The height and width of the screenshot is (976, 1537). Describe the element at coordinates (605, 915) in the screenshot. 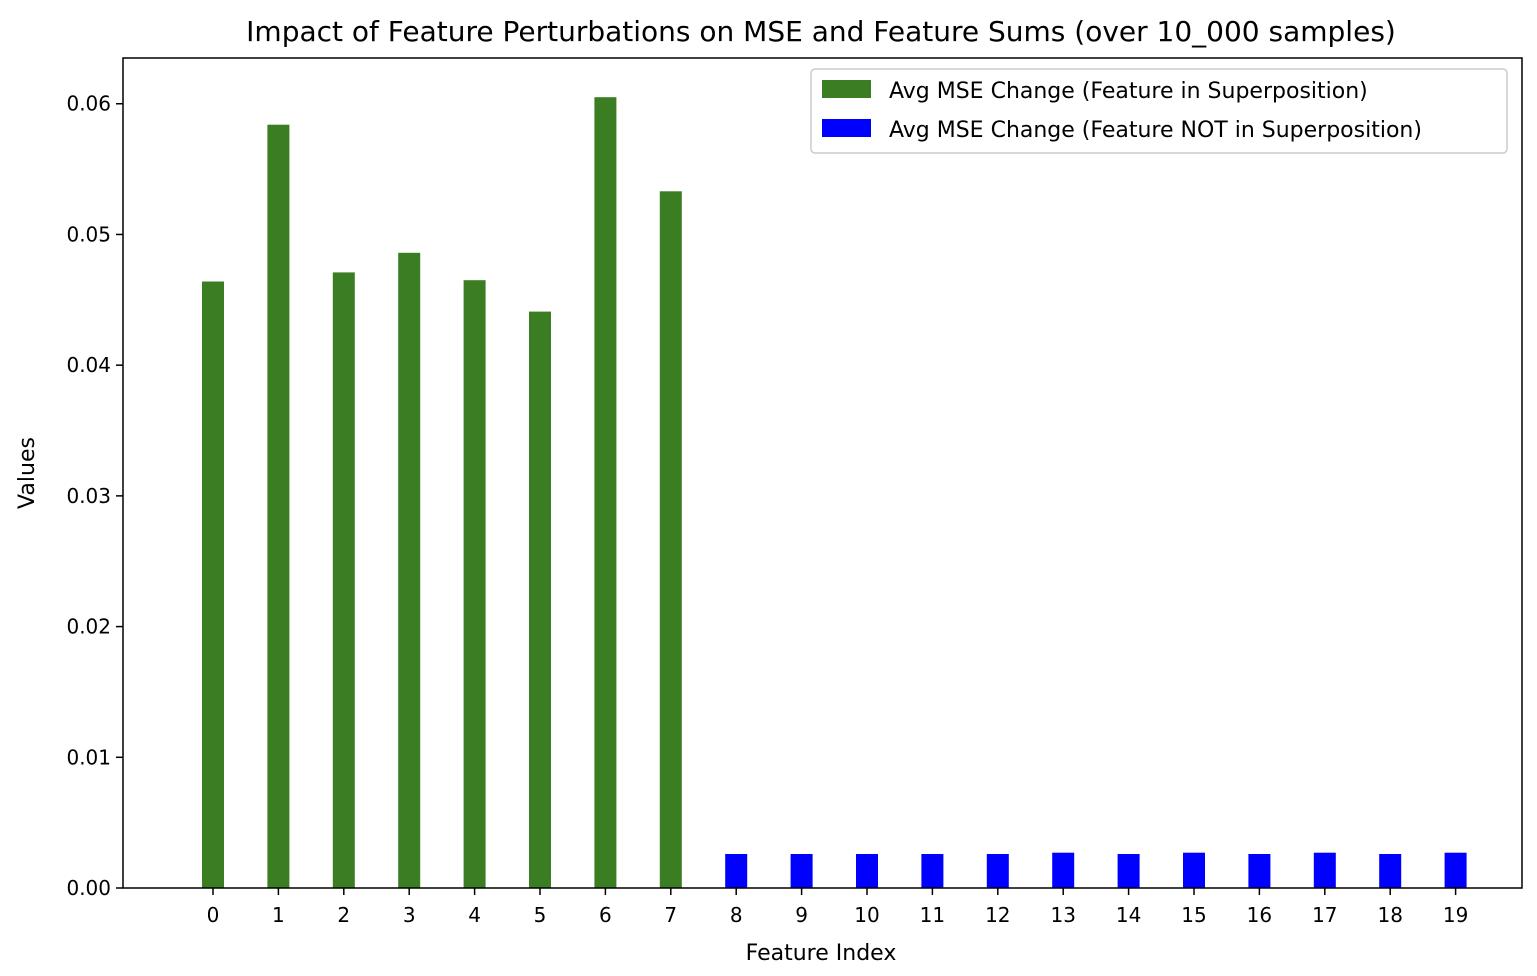

I see `x-tick-label: 6` at that location.